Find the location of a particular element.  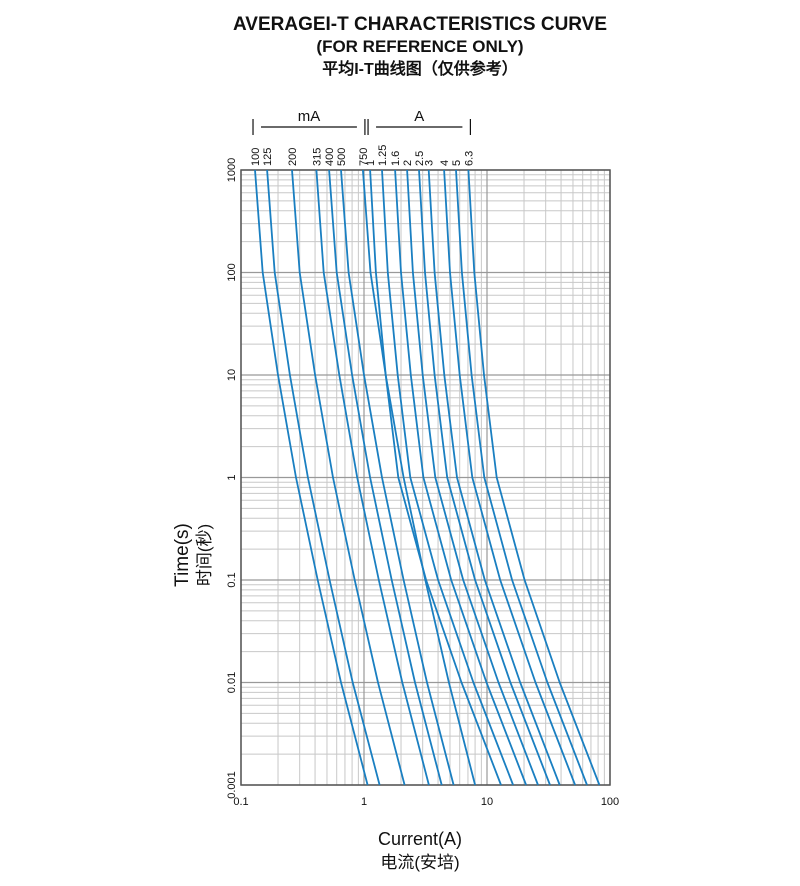

series-label: 315 is located at coordinates (317, 157).